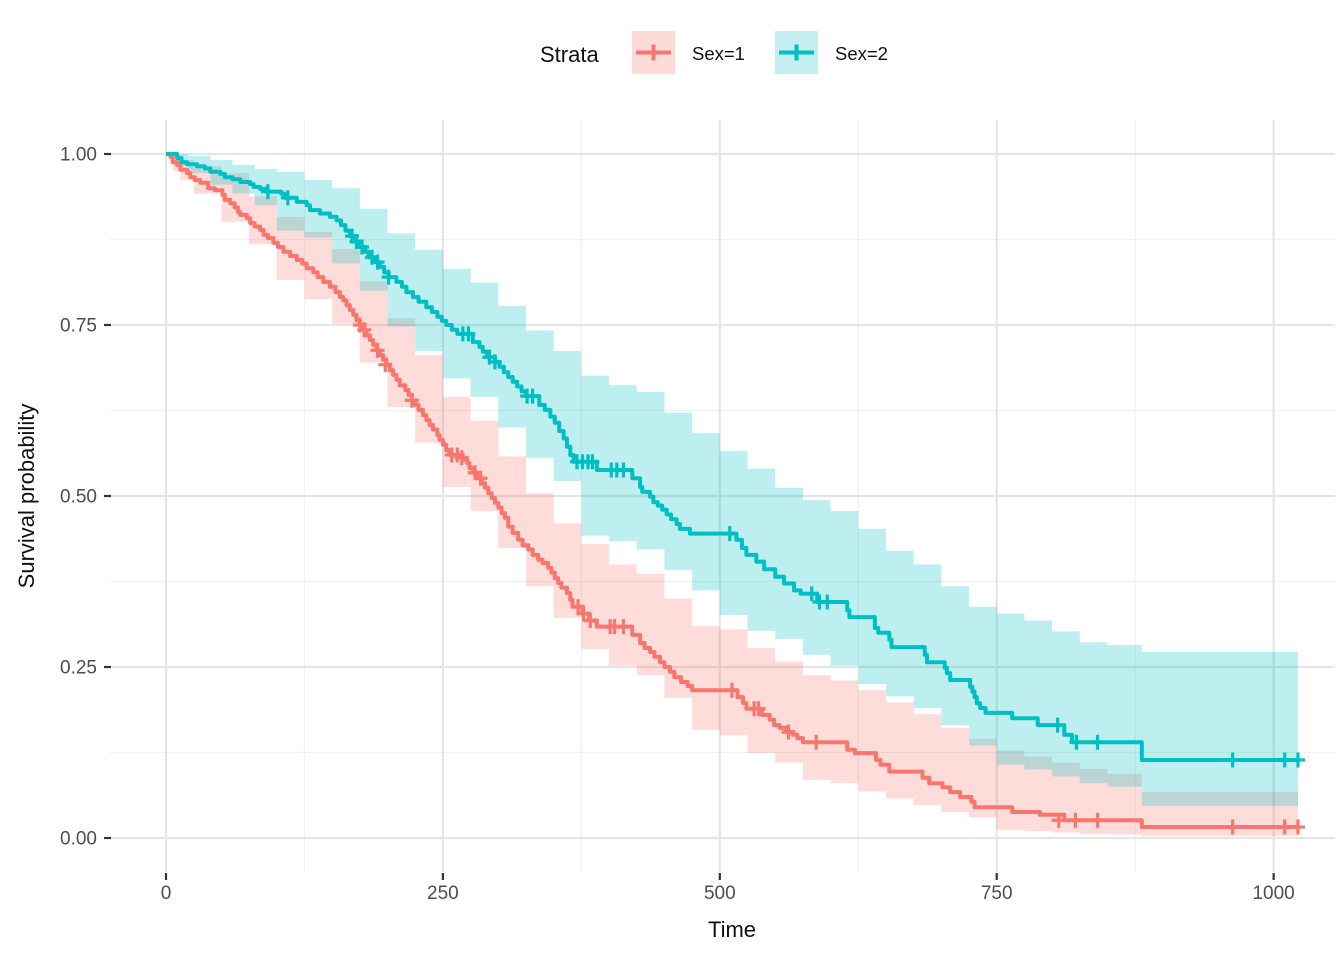  What do you see at coordinates (720, 893) in the screenshot?
I see `x-tick-label: 500` at bounding box center [720, 893].